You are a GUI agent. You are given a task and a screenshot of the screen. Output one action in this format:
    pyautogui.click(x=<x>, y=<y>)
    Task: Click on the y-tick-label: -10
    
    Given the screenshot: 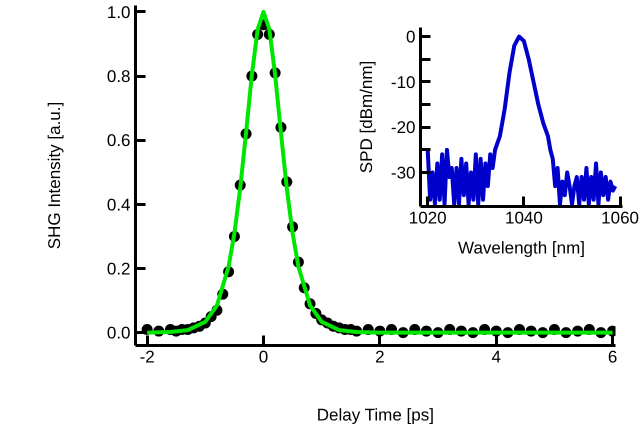 What is the action you would take?
    pyautogui.click(x=403, y=82)
    